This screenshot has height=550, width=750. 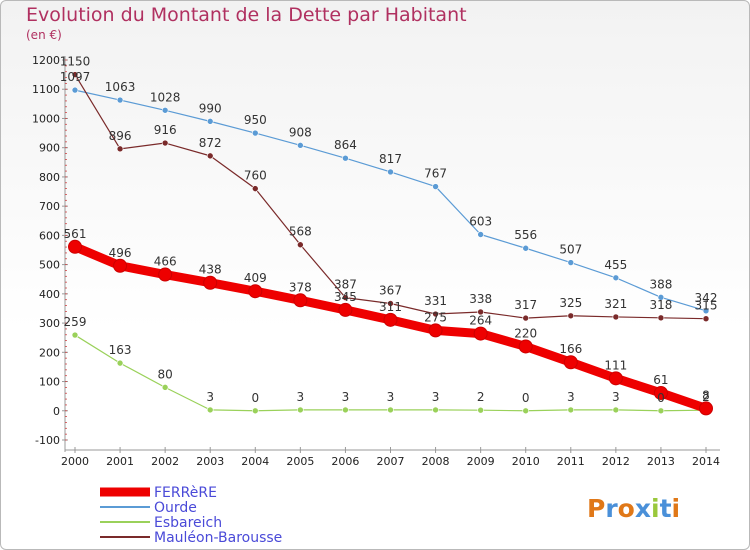 I want to click on y-tick-label: 600, so click(x=49, y=235).